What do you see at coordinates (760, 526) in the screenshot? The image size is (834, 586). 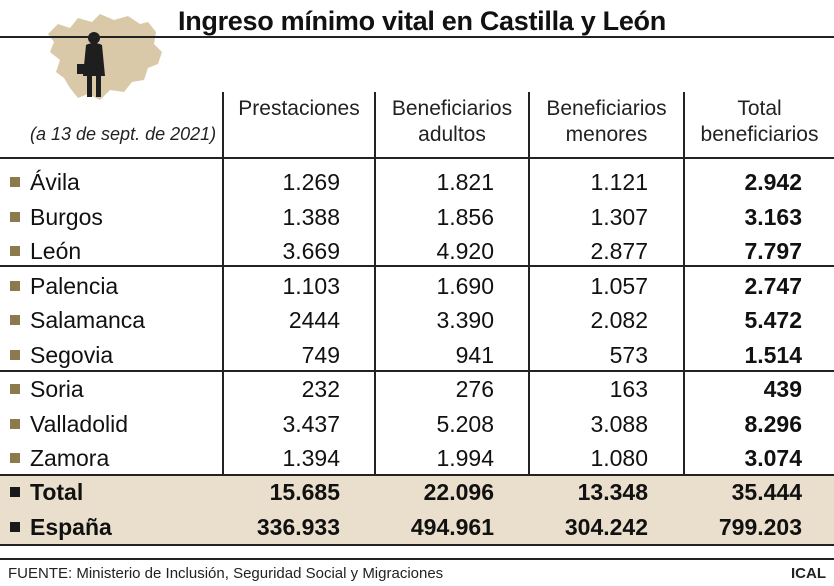 I see `row-value: 799.203` at bounding box center [760, 526].